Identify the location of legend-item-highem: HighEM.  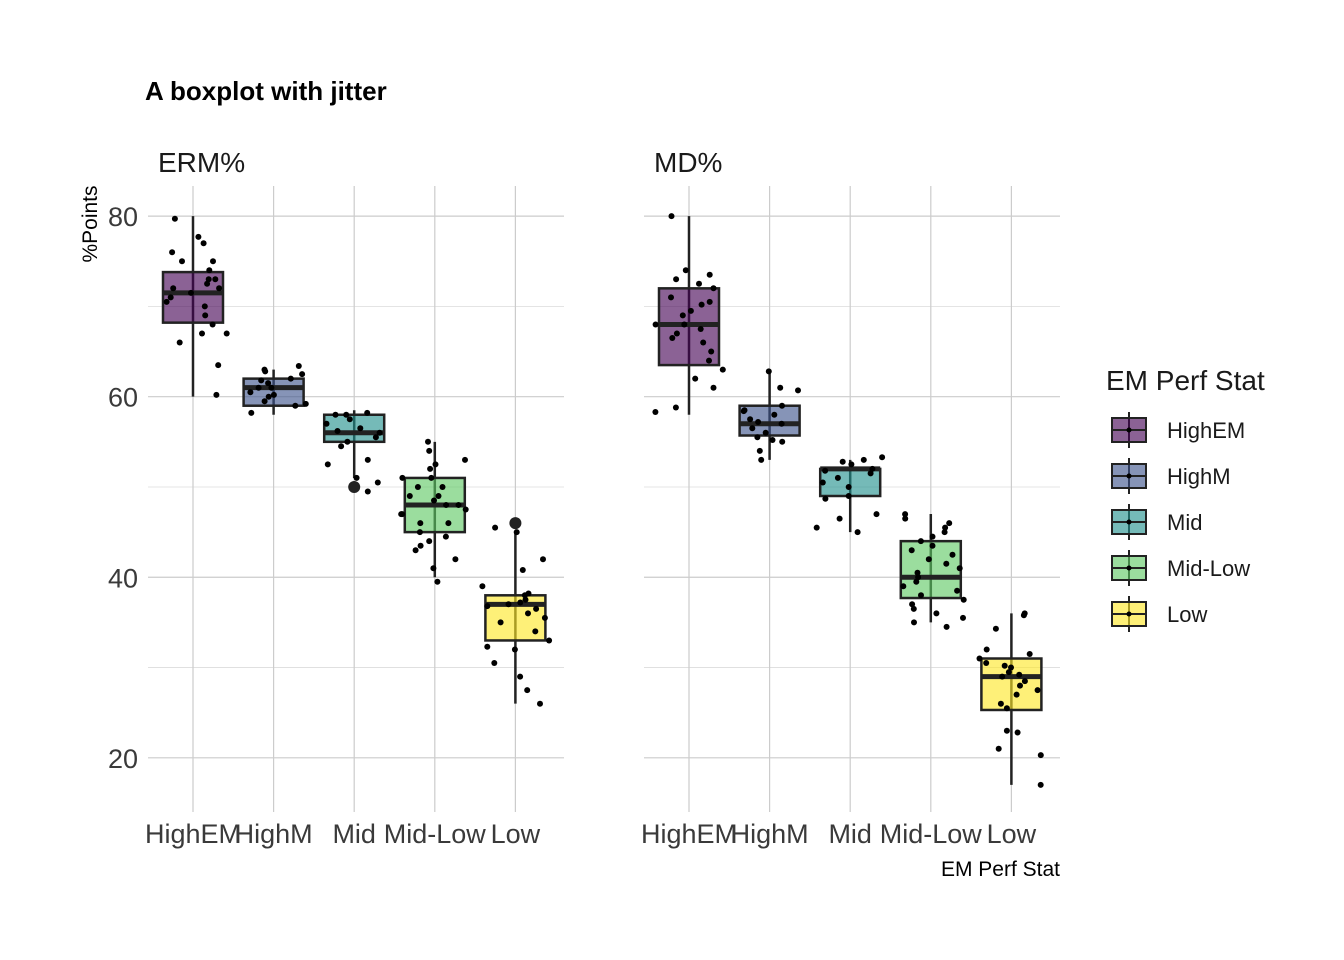
(1178, 430).